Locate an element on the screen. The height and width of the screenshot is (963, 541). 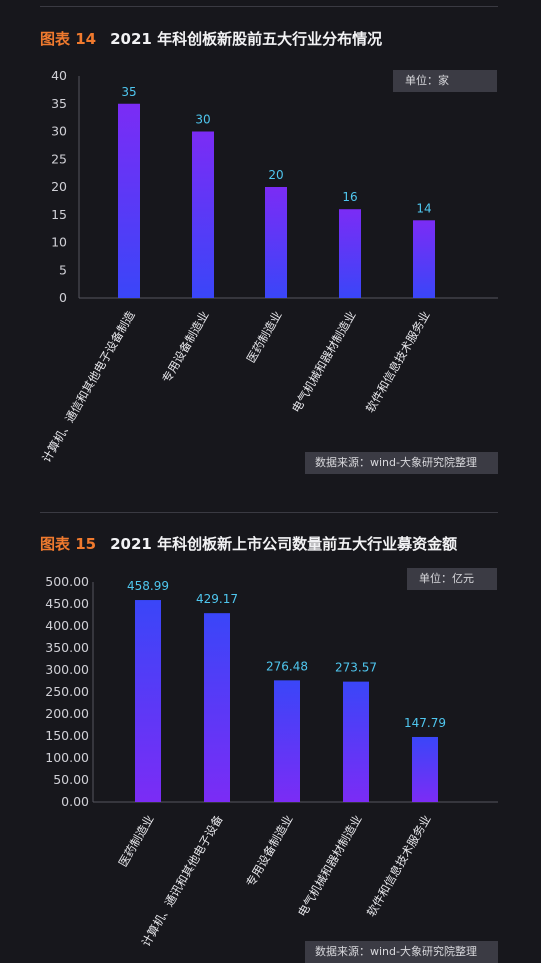
chart-14-data-label: 20 is located at coordinates (275, 175).